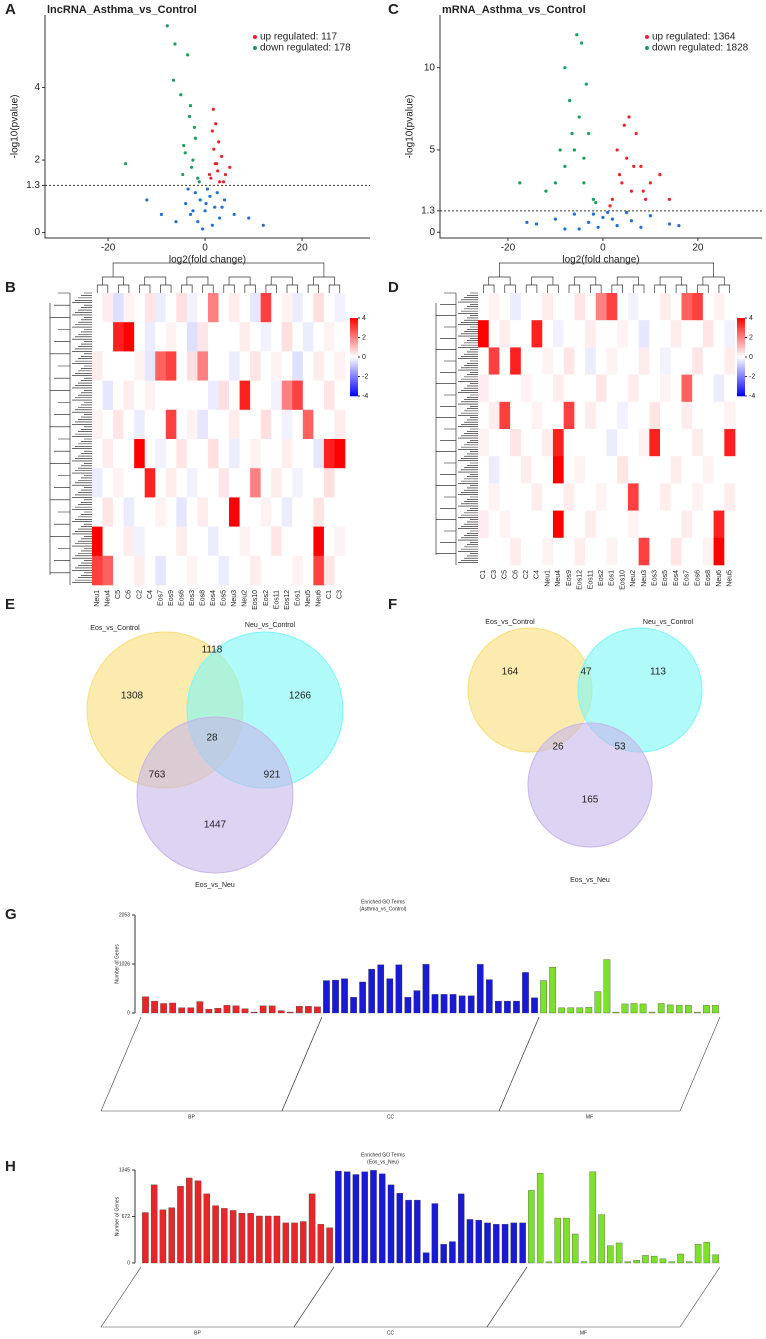 Image resolution: width=766 pixels, height=1339 pixels. What do you see at coordinates (365, 376) in the screenshot?
I see `colorbar-label: -2` at bounding box center [365, 376].